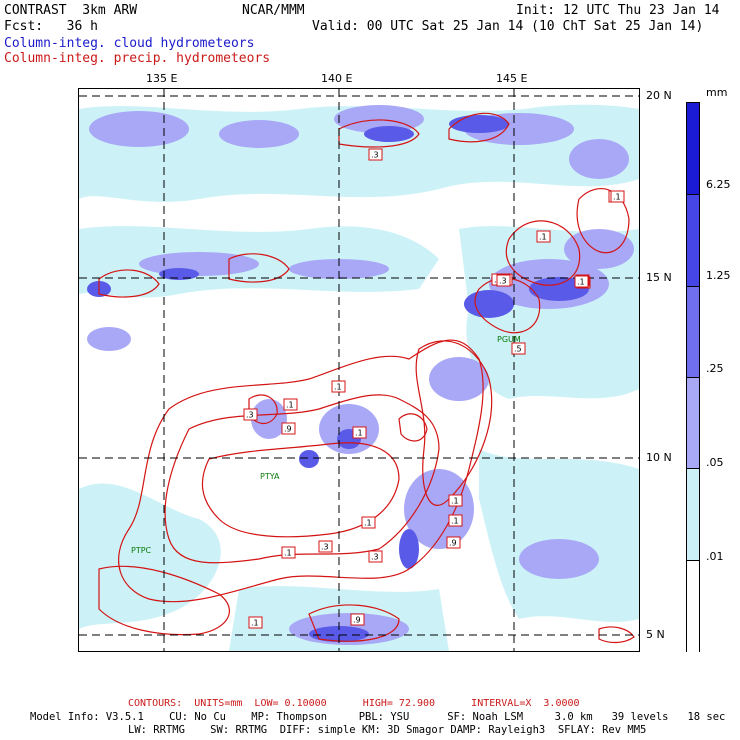 The image size is (740, 740). I want to click on contour-label: .5, so click(518, 349).